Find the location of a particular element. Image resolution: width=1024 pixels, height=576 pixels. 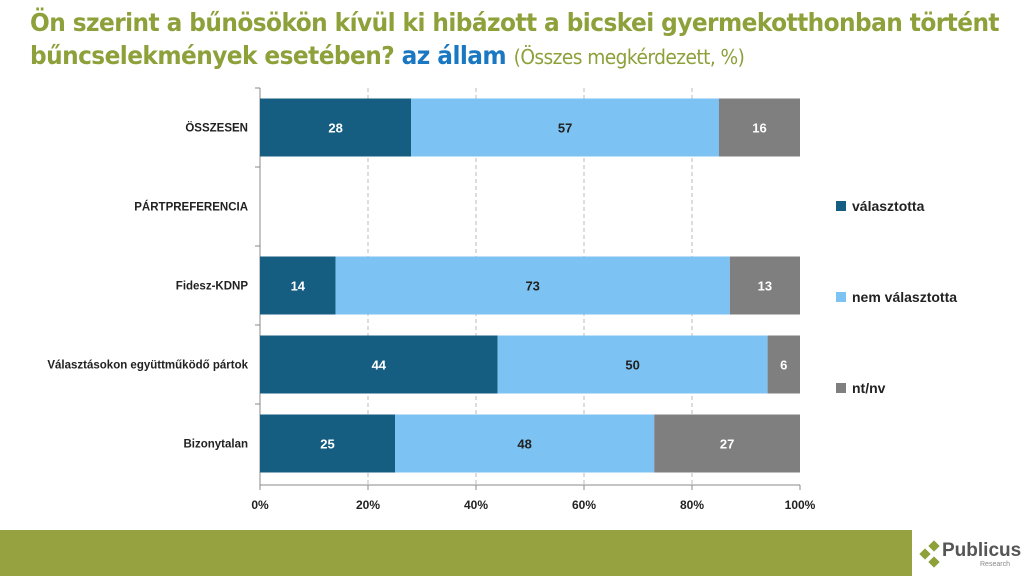

x-tick-label: 0% is located at coordinates (260, 505).